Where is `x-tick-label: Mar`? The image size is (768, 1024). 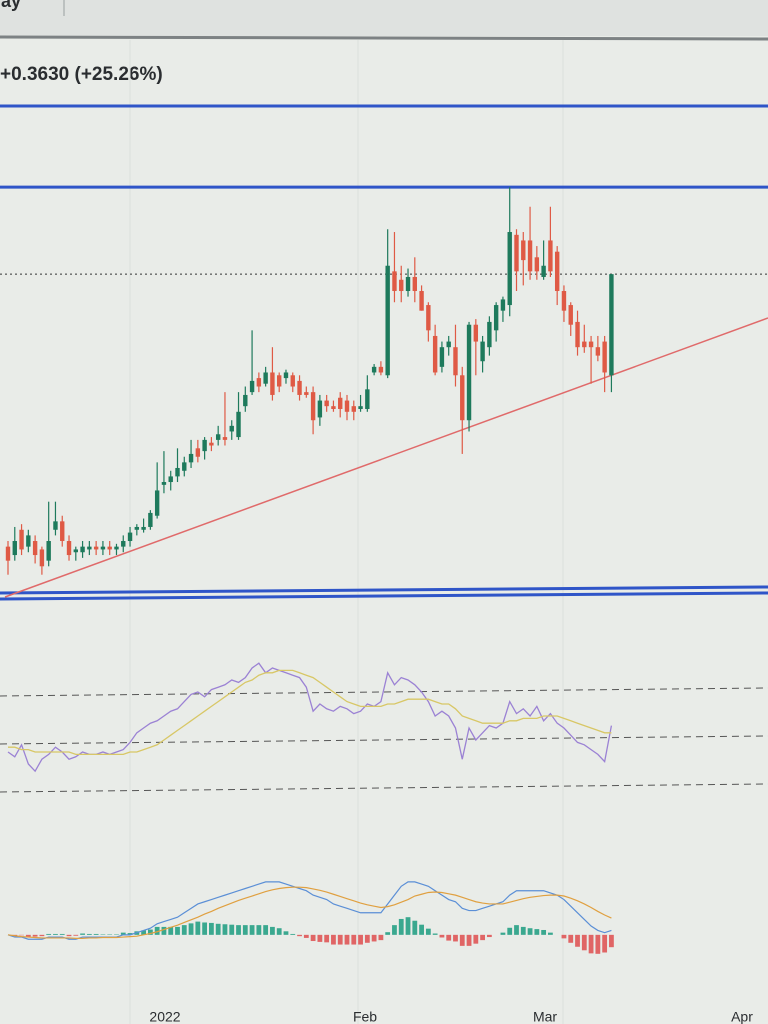
x-tick-label: Mar is located at coordinates (545, 1016).